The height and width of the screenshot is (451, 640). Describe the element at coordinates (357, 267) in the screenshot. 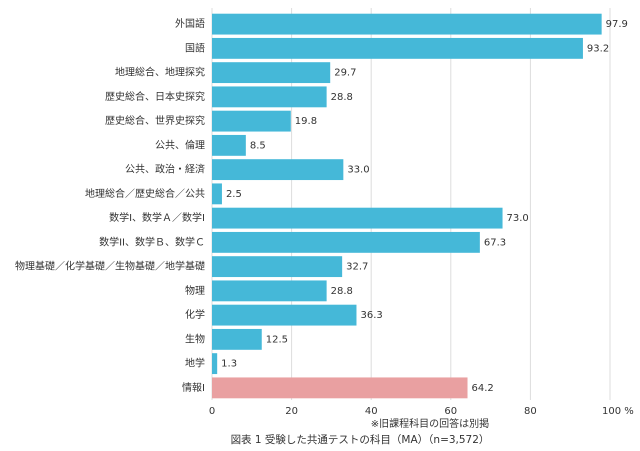

I see `value-label: 32.7` at that location.